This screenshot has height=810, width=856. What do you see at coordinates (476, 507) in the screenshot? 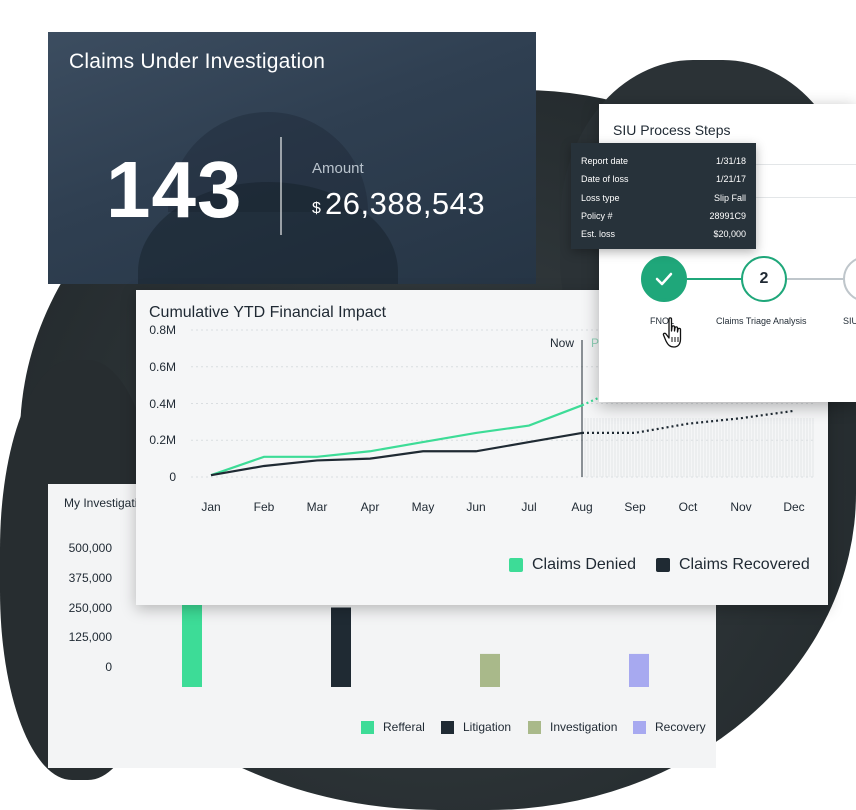
I see `x-tick-label: Jun` at bounding box center [476, 507].